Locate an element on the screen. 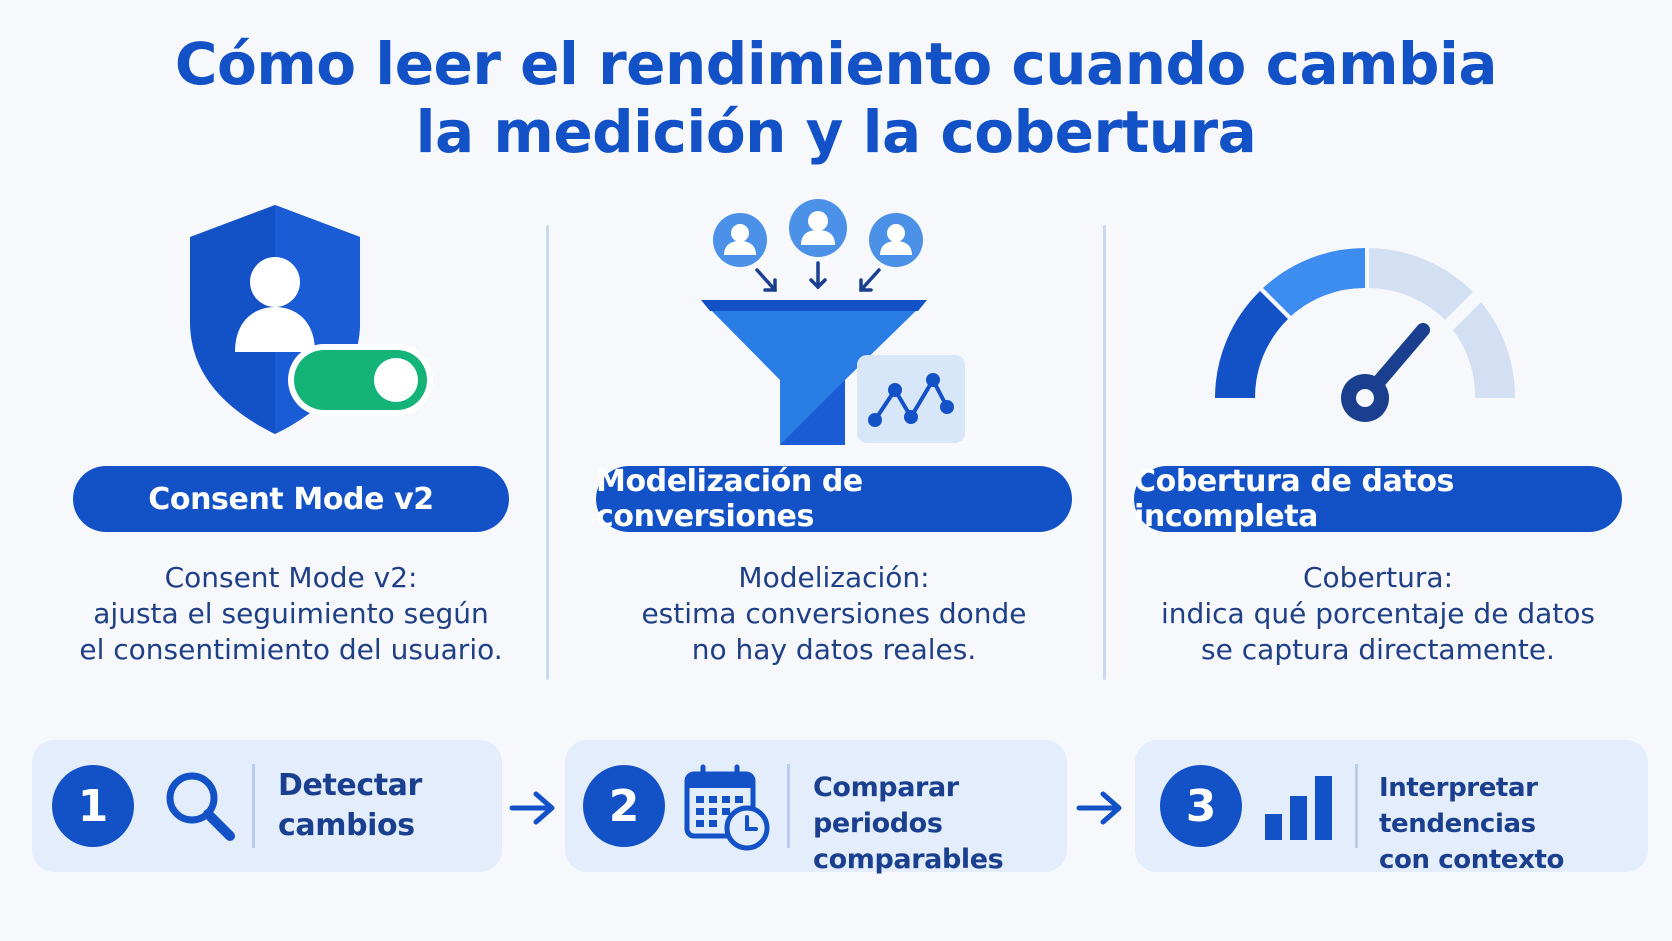  step-text-line: Comparar periodos is located at coordinates (886, 805).